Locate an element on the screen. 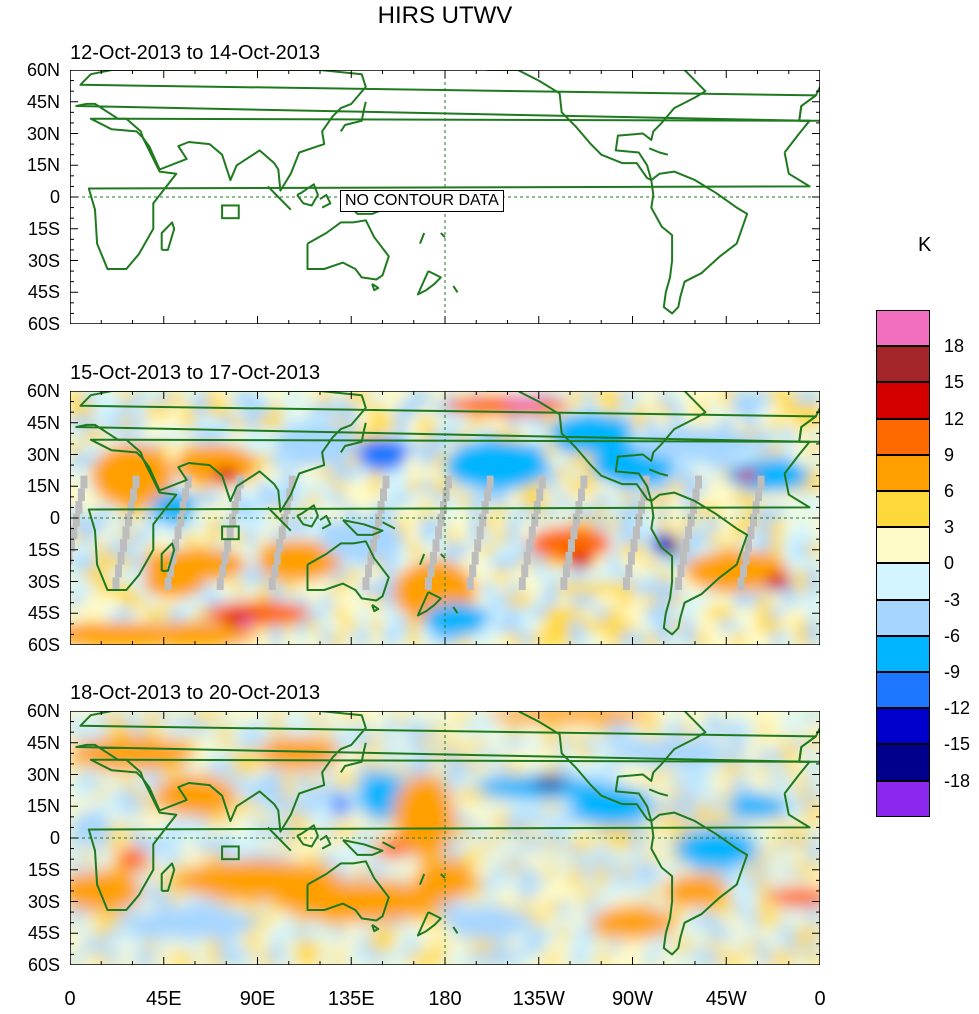 Image resolution: width=979 pixels, height=1014 pixels. lon-label: 0 is located at coordinates (820, 999).